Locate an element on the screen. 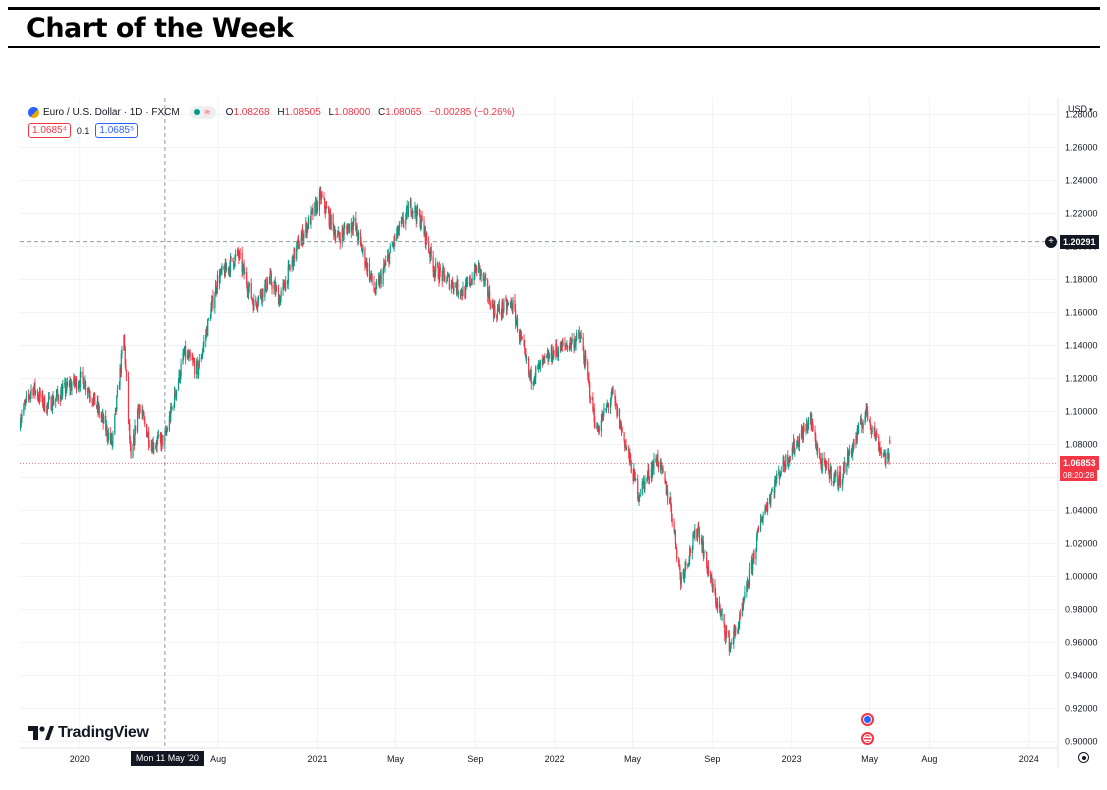  buy-button: 1.0685⁵ is located at coordinates (117, 130).